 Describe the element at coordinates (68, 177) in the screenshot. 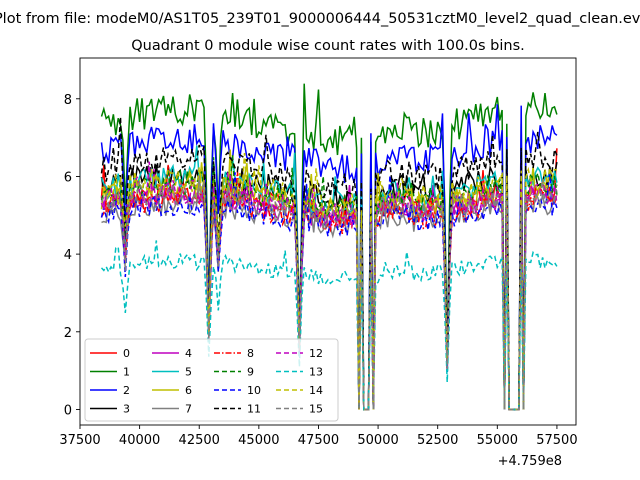

I see `y-tick-label: 6` at that location.